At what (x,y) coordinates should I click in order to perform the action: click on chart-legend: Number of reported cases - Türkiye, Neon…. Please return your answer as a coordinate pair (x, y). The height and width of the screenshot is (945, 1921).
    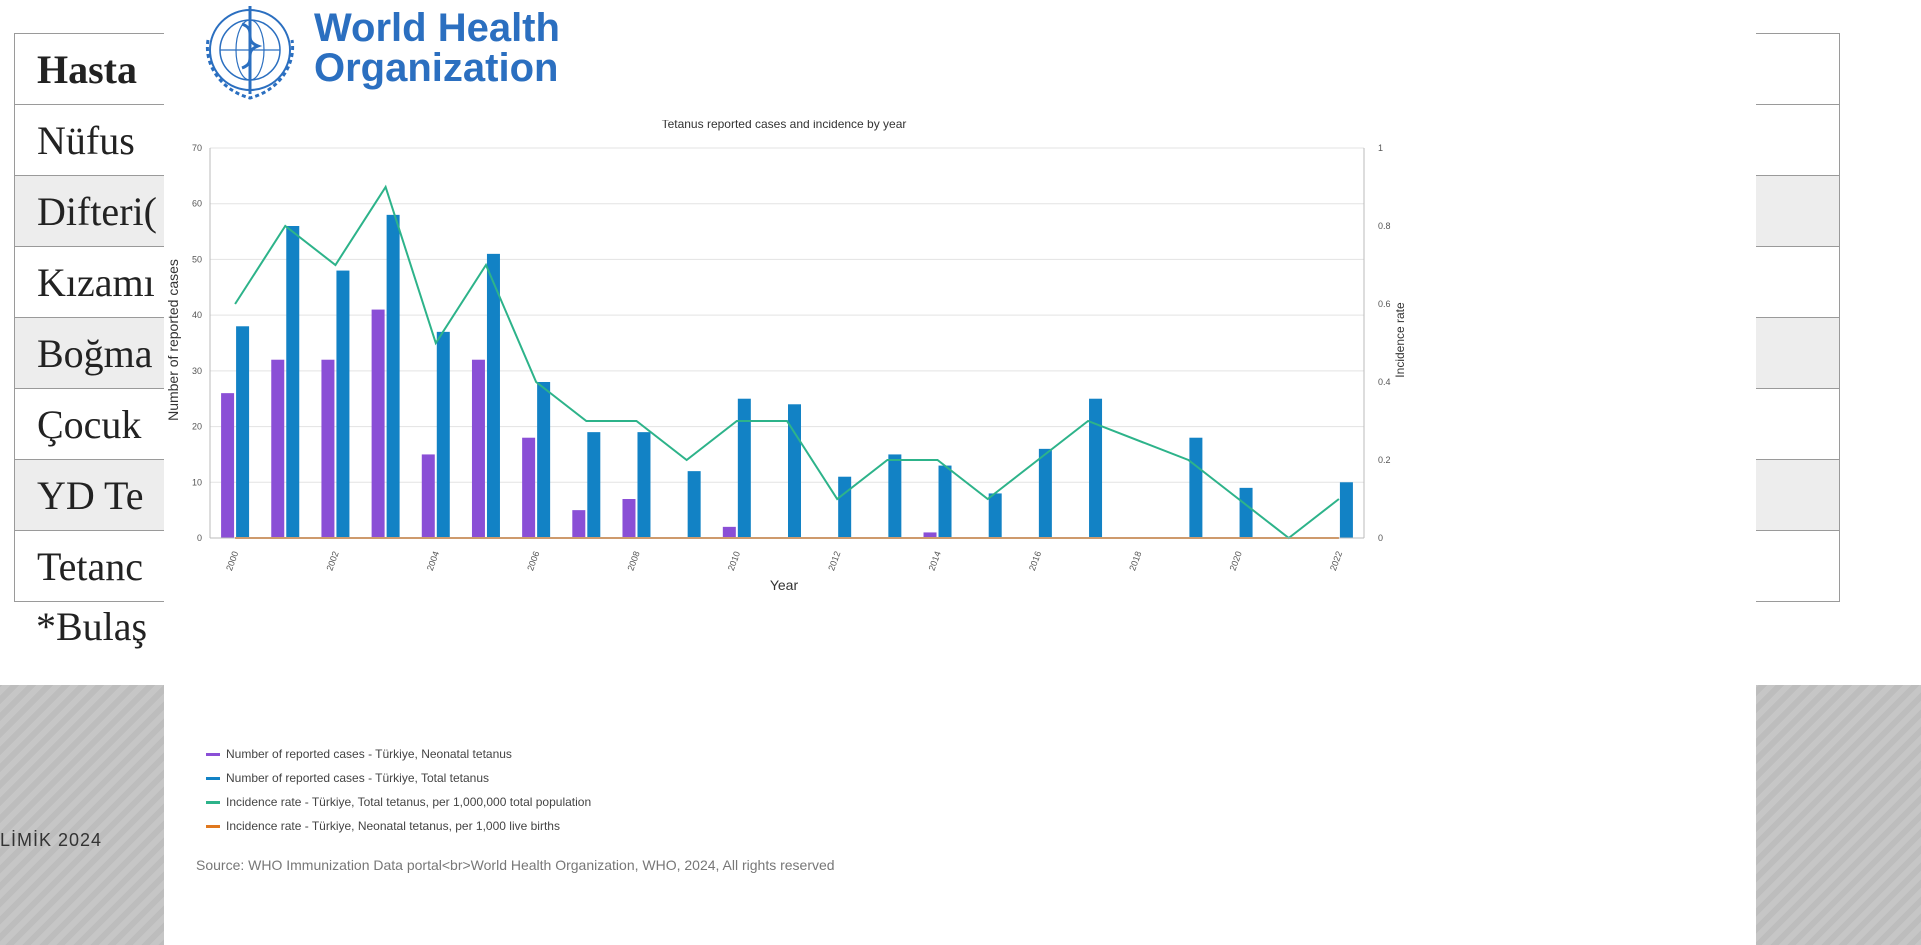
    Looking at the image, I should click on (398, 790).